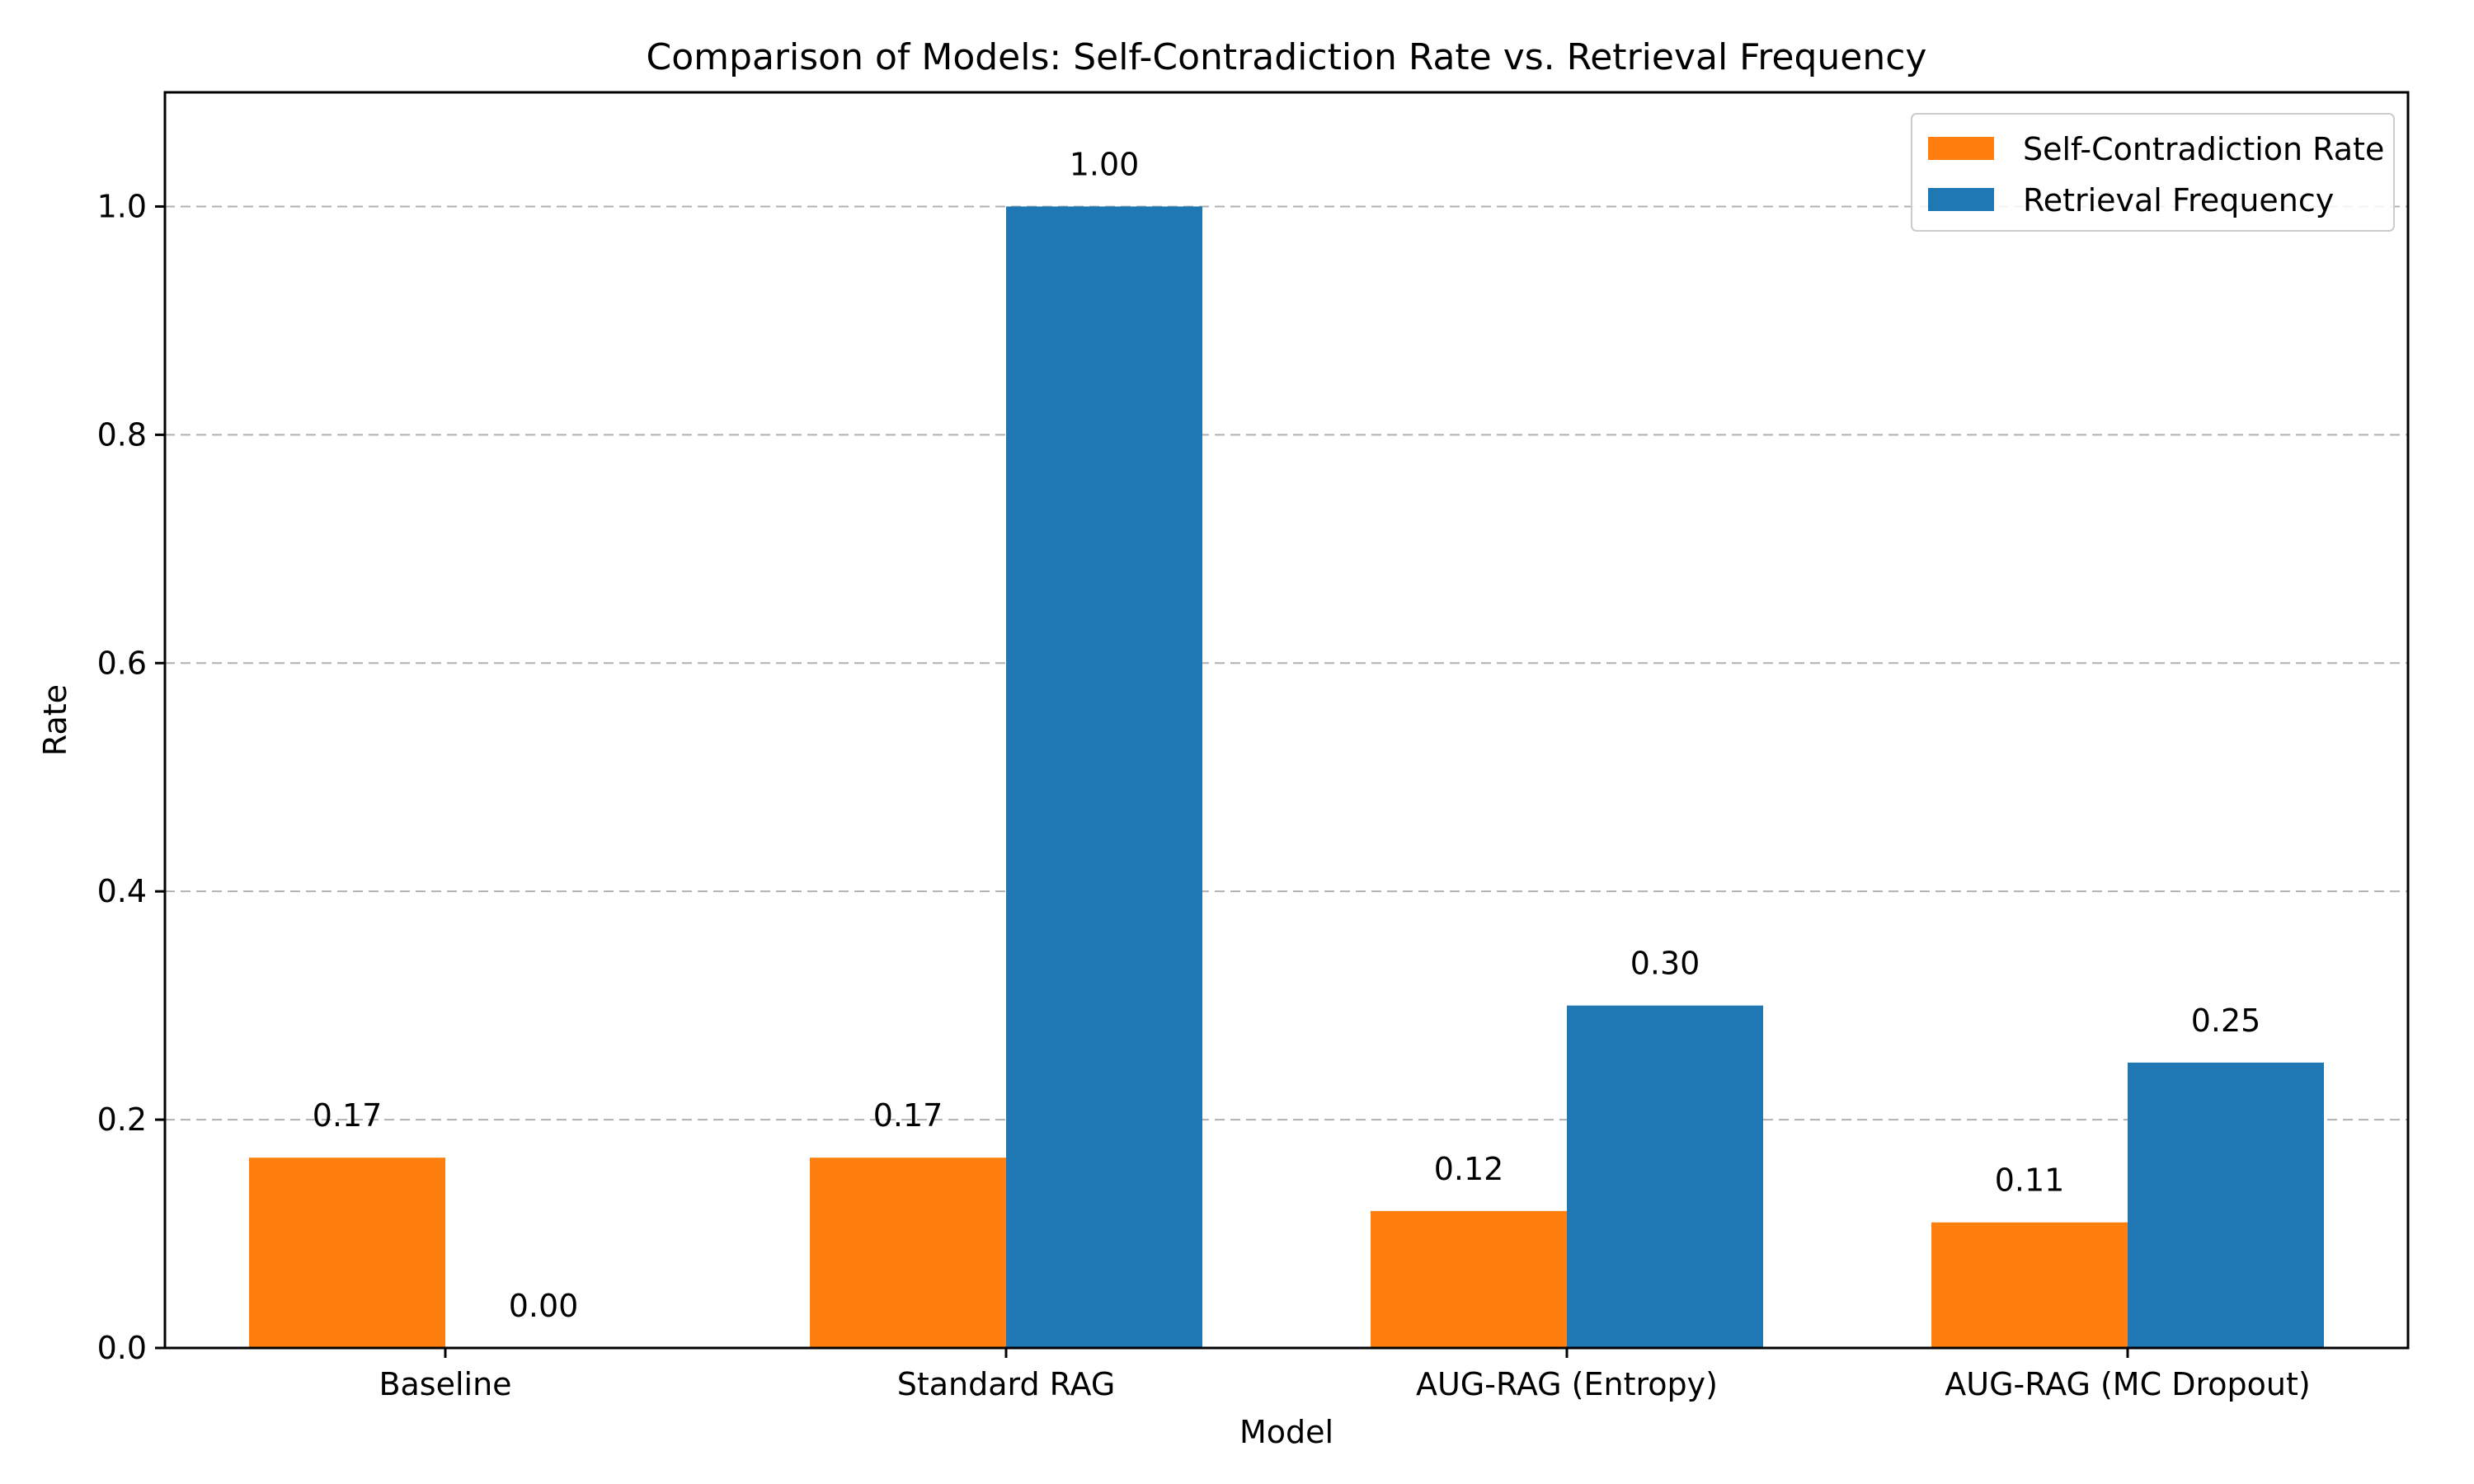 The image size is (2474, 1484). I want to click on data-label: 0.12, so click(1469, 1169).